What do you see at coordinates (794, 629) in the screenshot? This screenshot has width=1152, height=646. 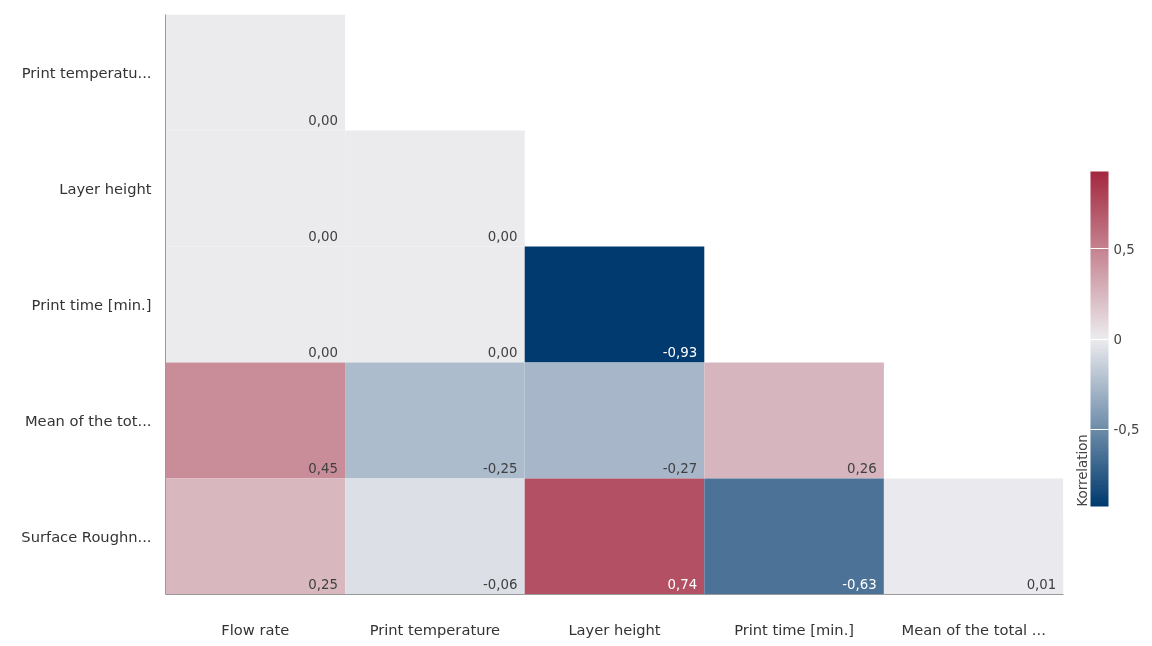 I see `x-tick-label: Print time [min.]` at bounding box center [794, 629].